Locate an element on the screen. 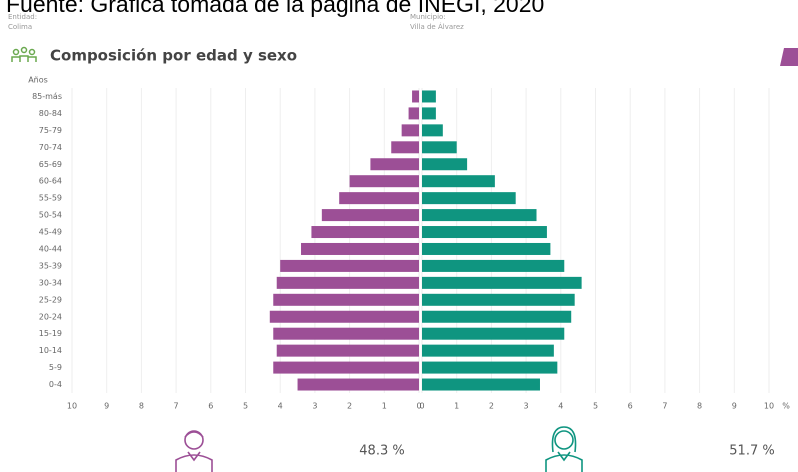 This screenshot has height=472, width=798. y-tick-label: 0-4 is located at coordinates (55, 384).